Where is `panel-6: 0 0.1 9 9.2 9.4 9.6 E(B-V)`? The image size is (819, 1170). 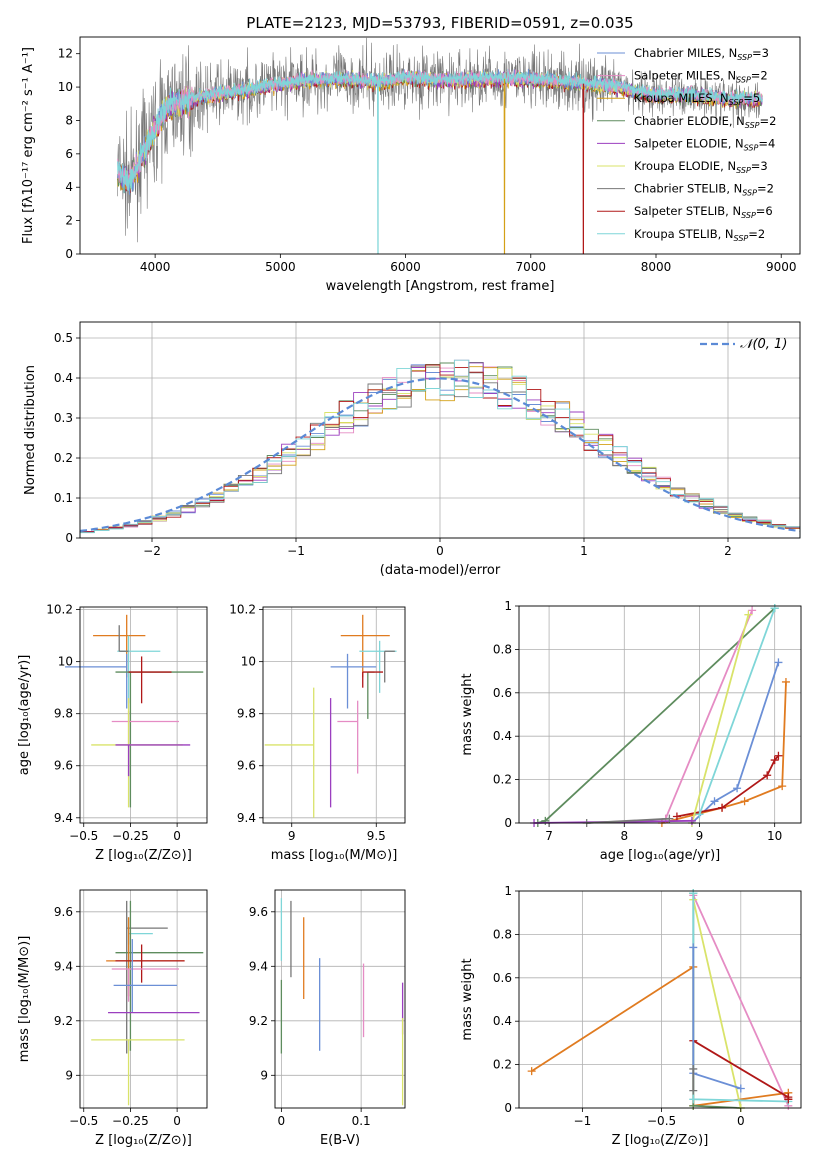
panel-6: 0 0.1 9 9.2 9.4 9.6 E(B-V) is located at coordinates (327, 1018).